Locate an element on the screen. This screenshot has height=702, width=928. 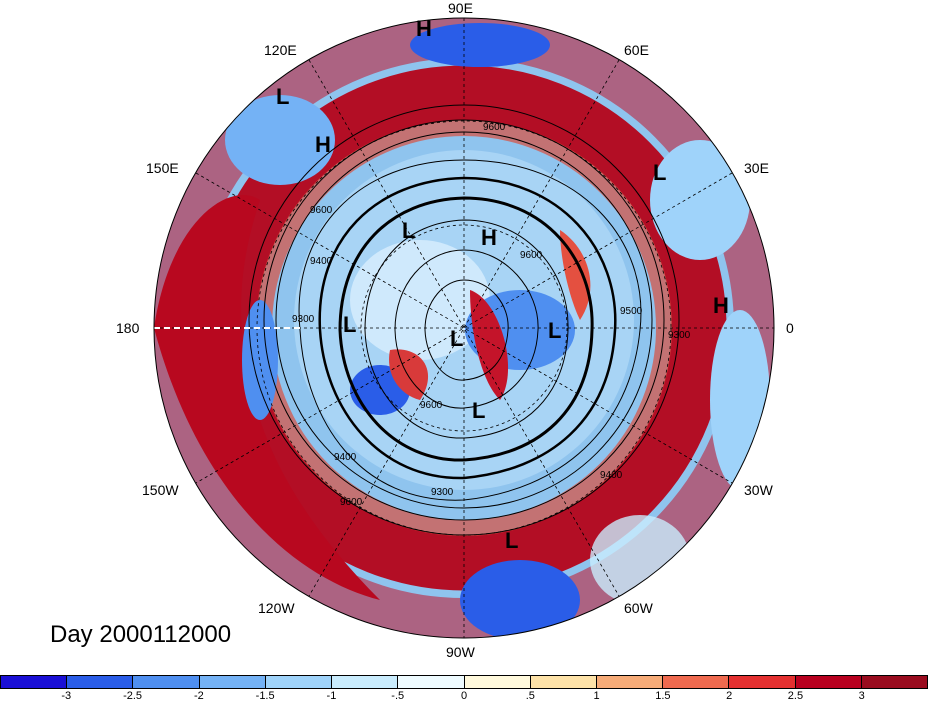
colorbar-tick-1: -2.5 is located at coordinates (133, 696).